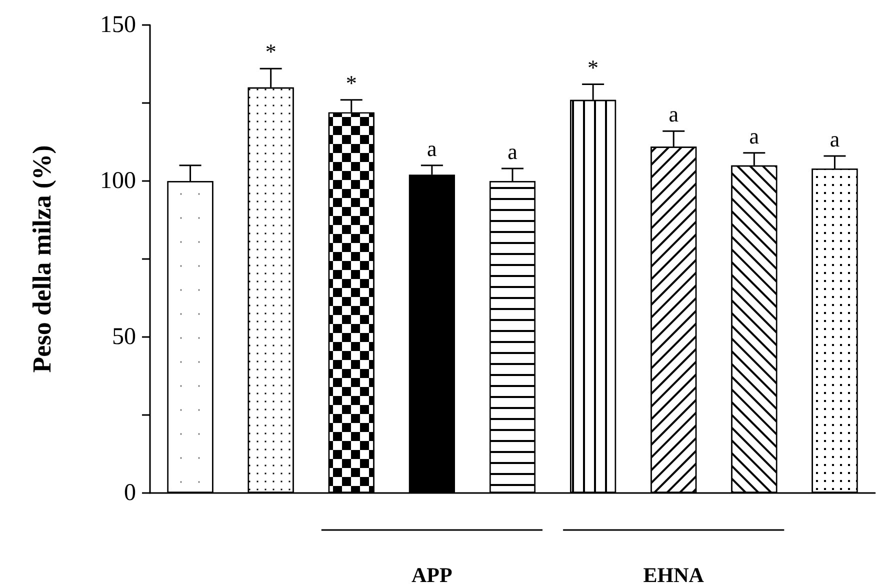 The height and width of the screenshot is (587, 885). I want to click on y-tick-label: 100, so click(118, 181).